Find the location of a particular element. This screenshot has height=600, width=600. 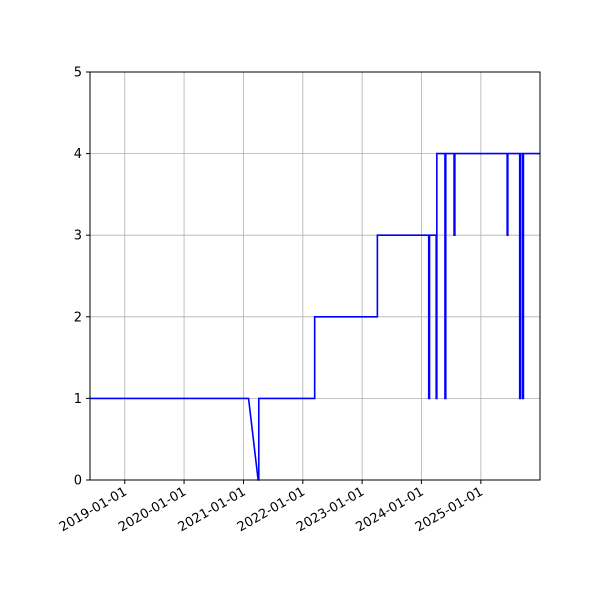

y-tick-label: 2 is located at coordinates (78, 317).